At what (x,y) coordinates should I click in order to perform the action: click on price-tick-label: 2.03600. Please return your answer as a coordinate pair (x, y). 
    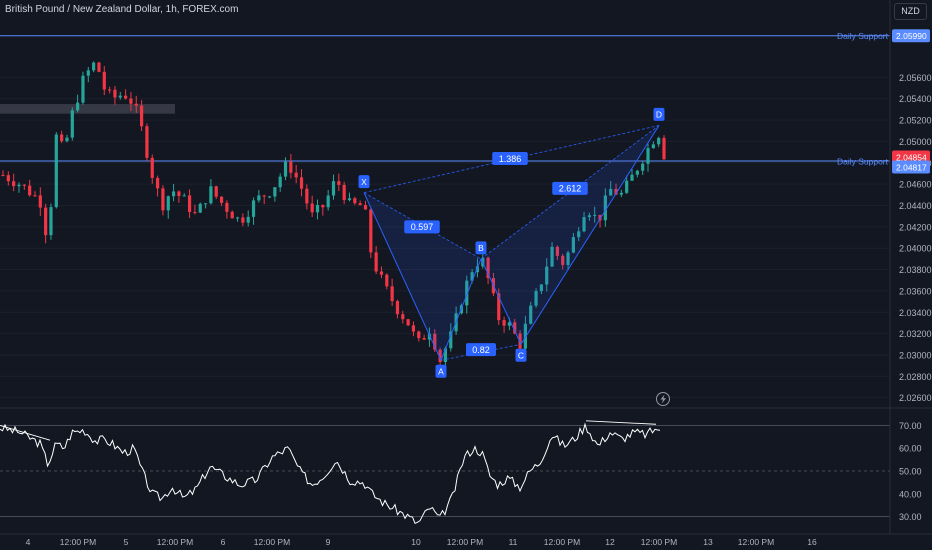
    Looking at the image, I should click on (915, 291).